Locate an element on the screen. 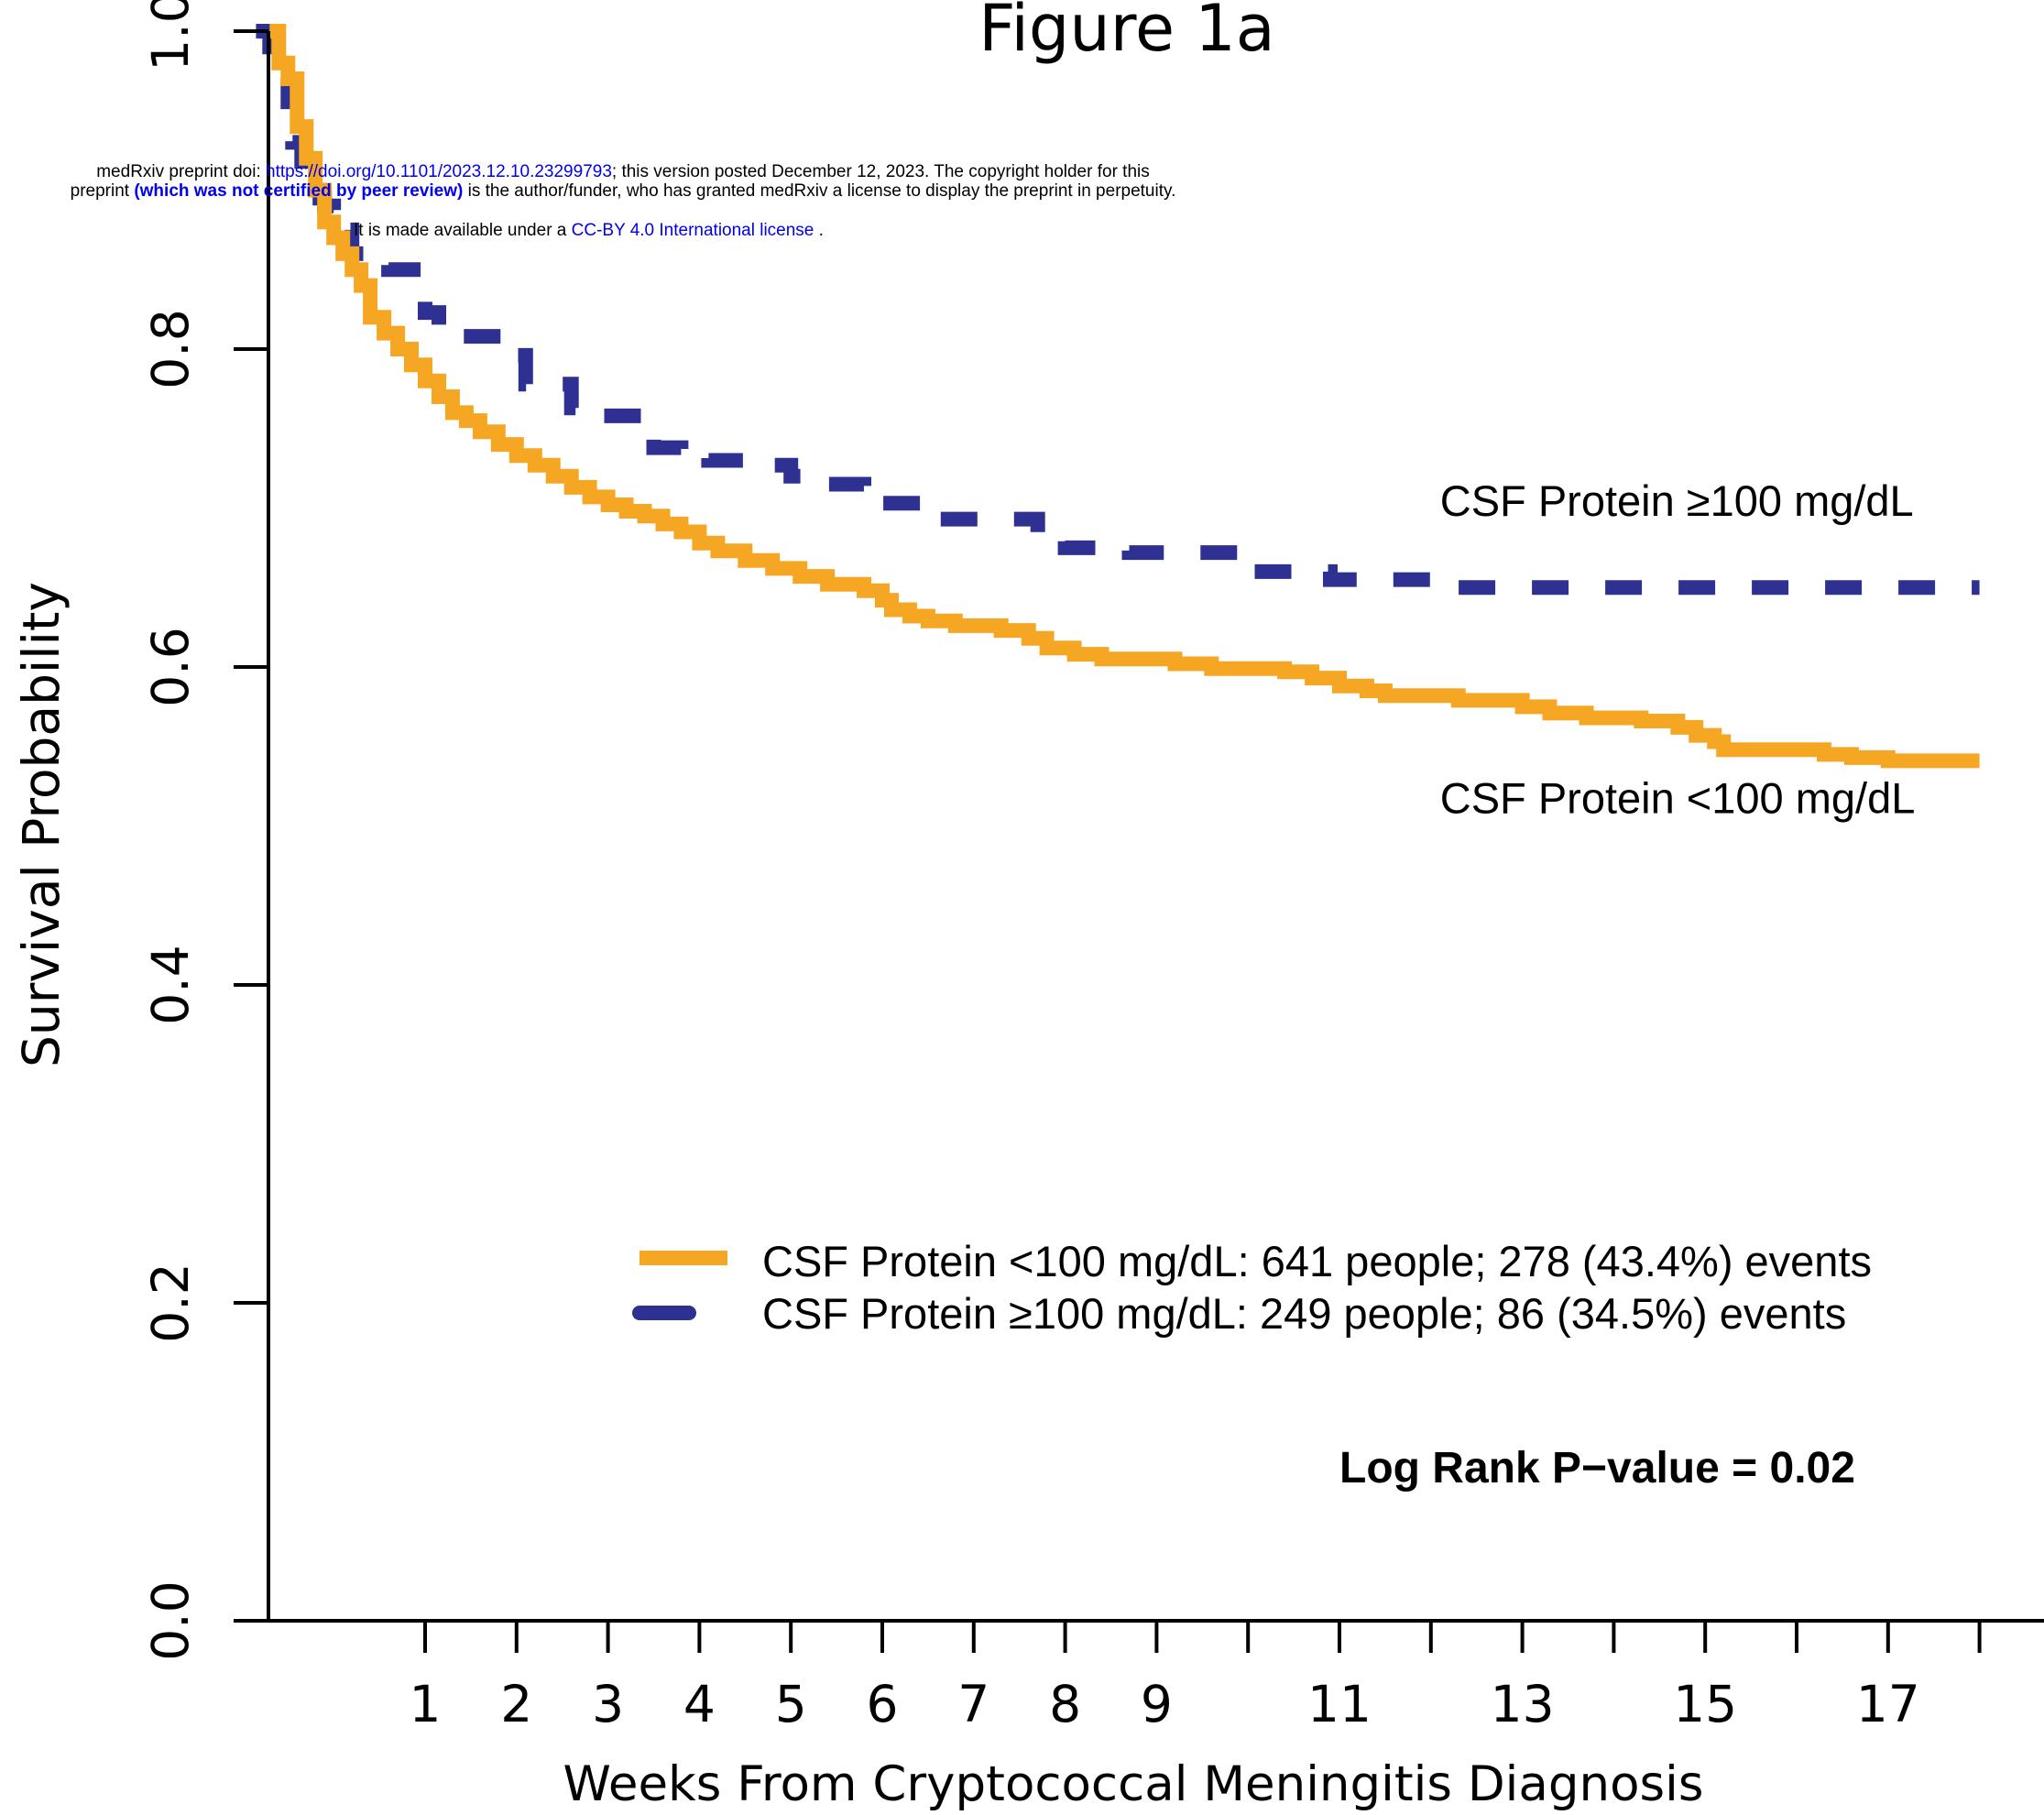 The height and width of the screenshot is (1815, 2044). preprint-line1-prefix: medRxiv preprint doi: is located at coordinates (181, 171).